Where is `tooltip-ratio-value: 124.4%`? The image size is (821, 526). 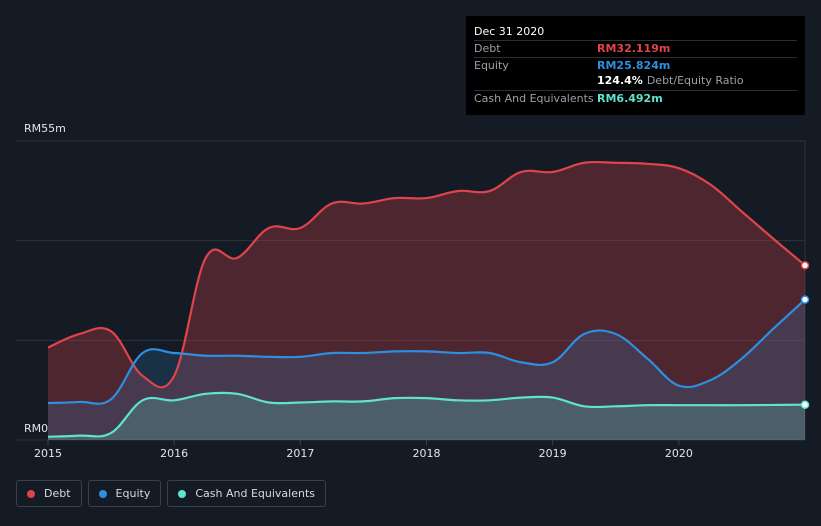 tooltip-ratio-value: 124.4% is located at coordinates (620, 80).